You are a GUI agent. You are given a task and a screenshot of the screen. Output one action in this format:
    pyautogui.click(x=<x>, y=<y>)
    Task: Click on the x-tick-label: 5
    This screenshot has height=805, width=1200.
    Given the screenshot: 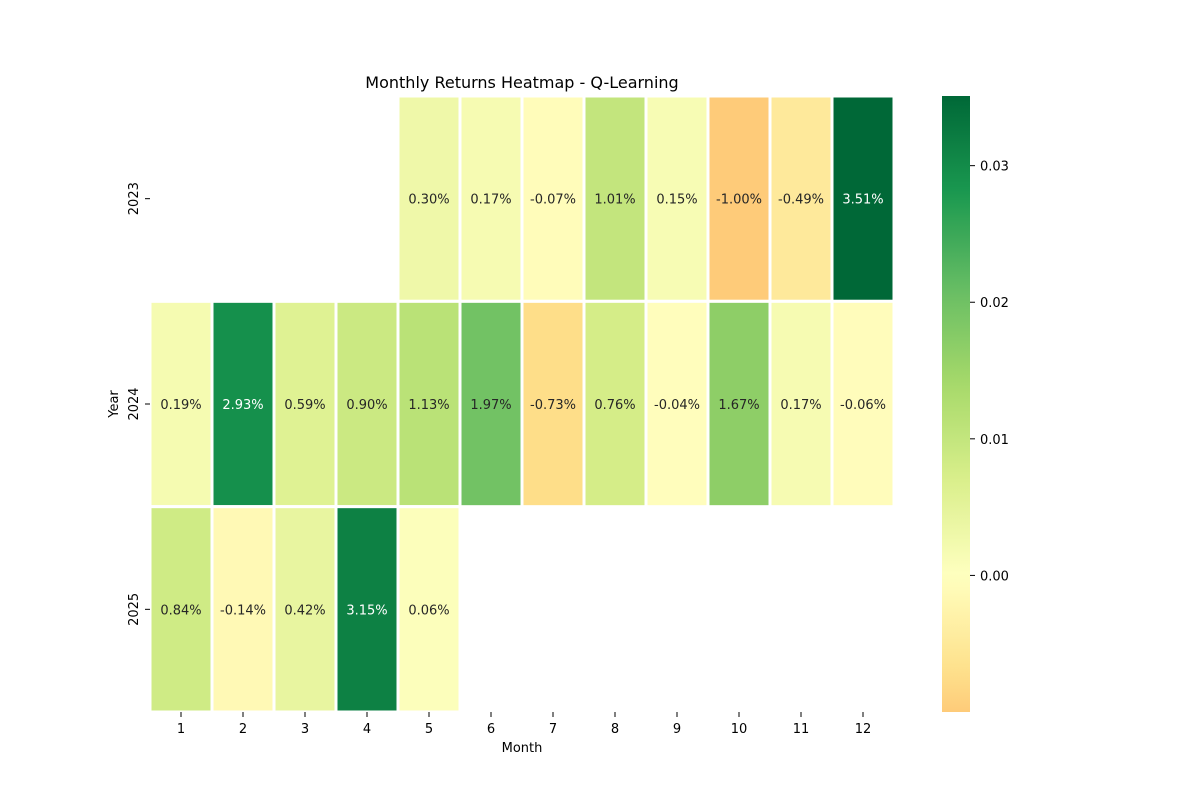 What is the action you would take?
    pyautogui.click(x=429, y=729)
    